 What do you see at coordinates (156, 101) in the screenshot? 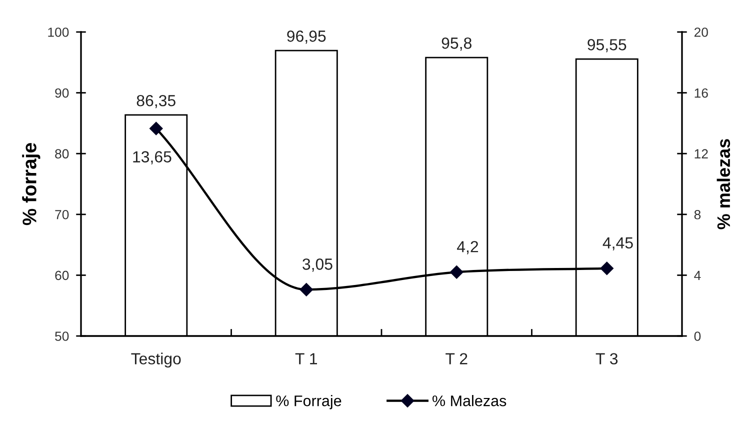
I see `data-label: 86,35` at bounding box center [156, 101].